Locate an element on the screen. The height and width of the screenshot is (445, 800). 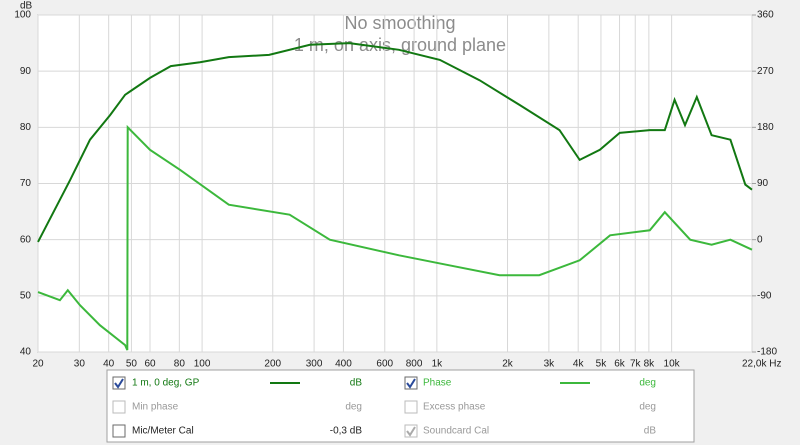
y2-tick-label: -180 is located at coordinates (767, 352).